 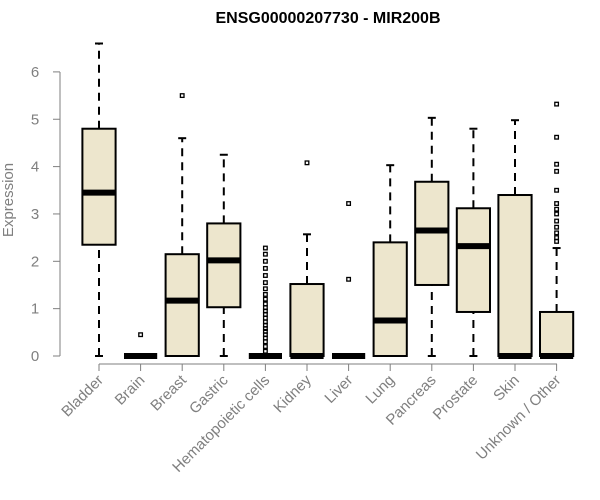 I want to click on x-tick-label: Liver, so click(x=338, y=389).